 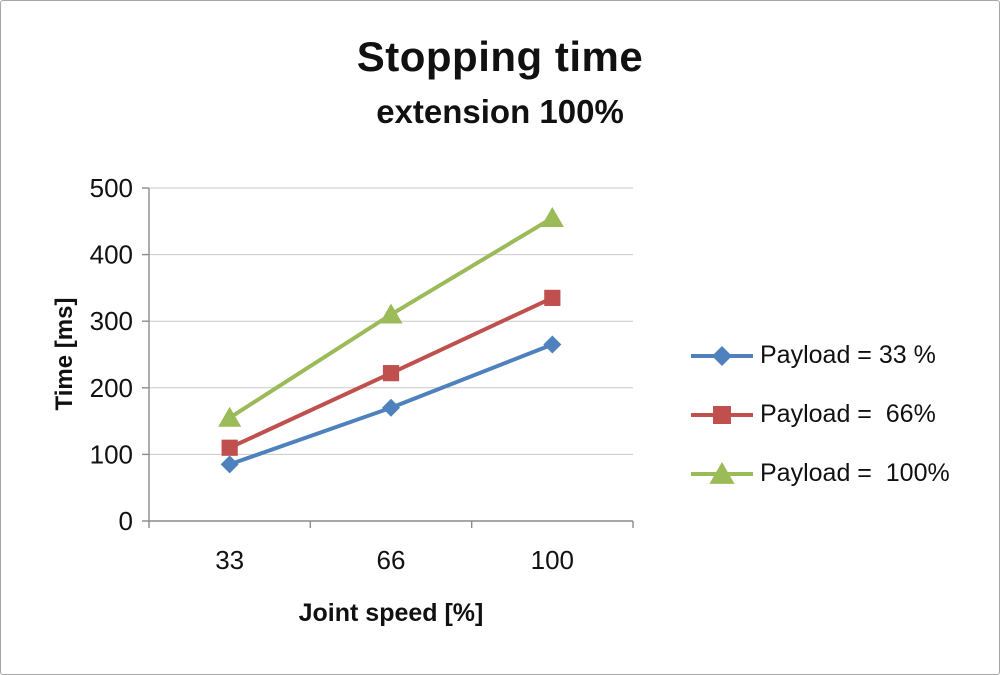 I want to click on y-tick-label: 200, so click(x=111, y=388).